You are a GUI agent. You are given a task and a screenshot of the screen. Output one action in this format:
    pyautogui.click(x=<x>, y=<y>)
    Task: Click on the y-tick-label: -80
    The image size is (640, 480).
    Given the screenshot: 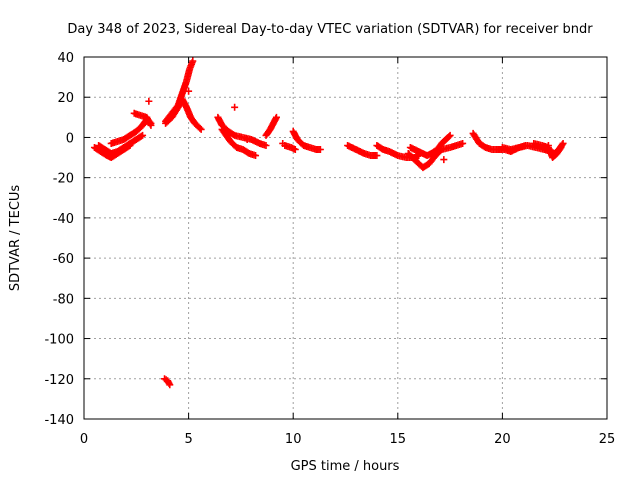 What is the action you would take?
    pyautogui.click(x=63, y=299)
    